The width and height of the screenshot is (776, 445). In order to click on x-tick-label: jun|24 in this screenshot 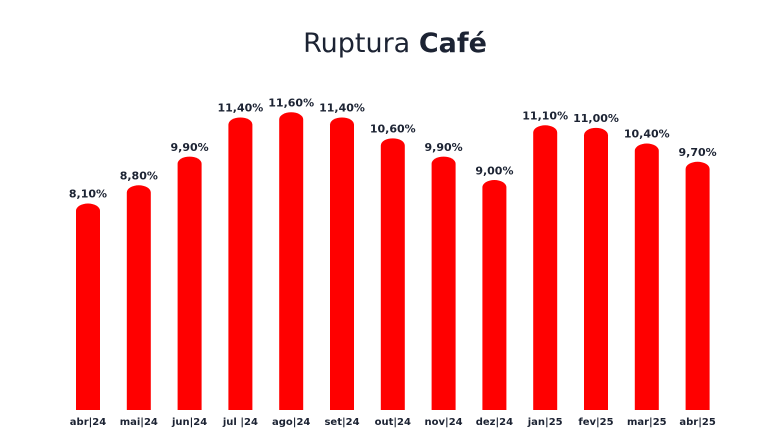, I will do `click(189, 422)`.